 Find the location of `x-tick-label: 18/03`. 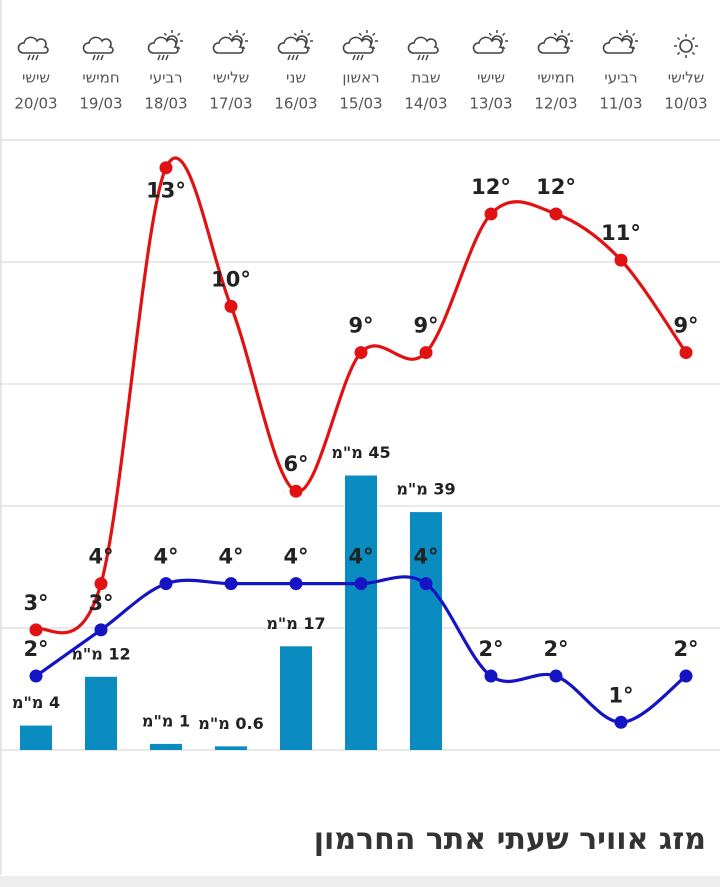

x-tick-label: 18/03 is located at coordinates (165, 104).